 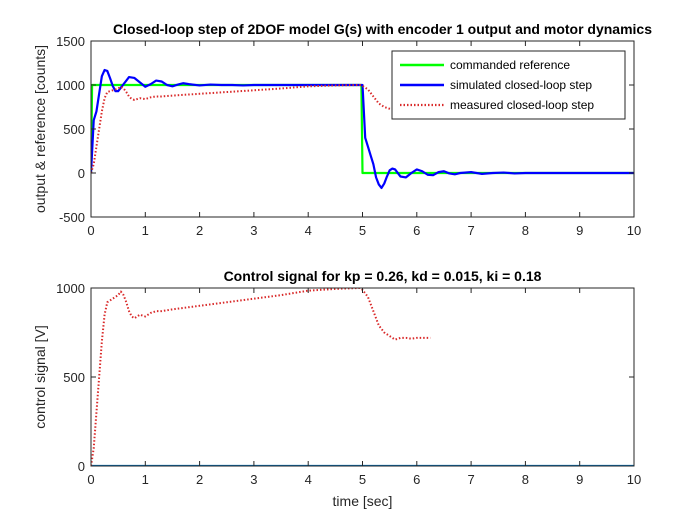 I want to click on legend-entry-label: measured closed-loop step, so click(x=522, y=105).